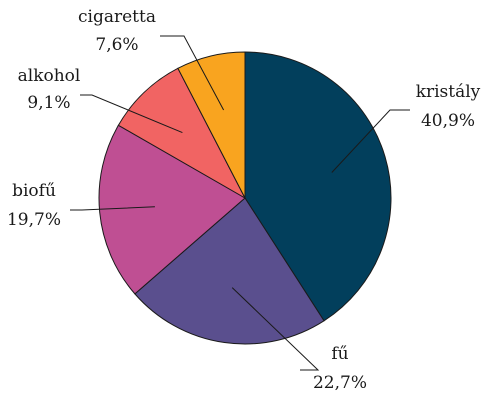 Image resolution: width=483 pixels, height=397 pixels. I want to click on slice-label-fu: fű 22,7%, so click(340, 368).